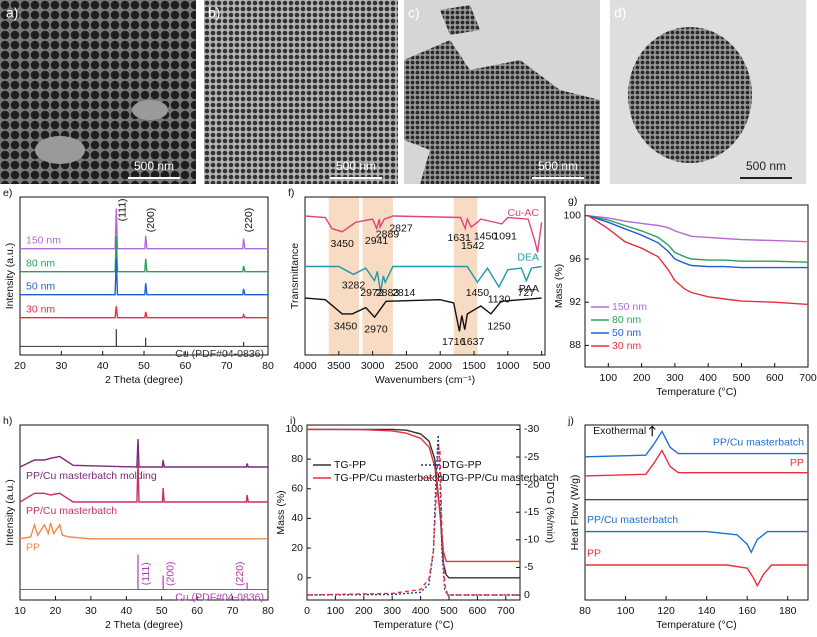 The image size is (817, 637). What do you see at coordinates (502, 92) in the screenshot?
I see `micrograph-c: c) 500 nm` at bounding box center [502, 92].